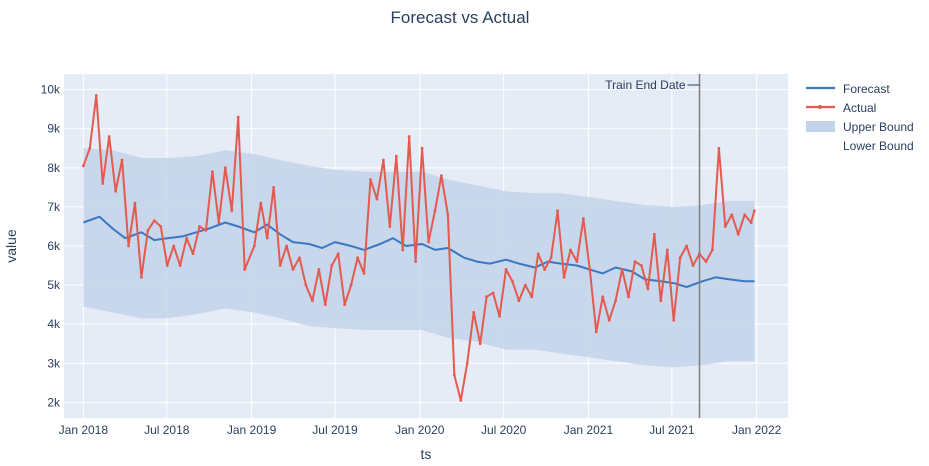 The height and width of the screenshot is (466, 929). What do you see at coordinates (672, 430) in the screenshot?
I see `x-tick-label: Jul 2021` at bounding box center [672, 430].